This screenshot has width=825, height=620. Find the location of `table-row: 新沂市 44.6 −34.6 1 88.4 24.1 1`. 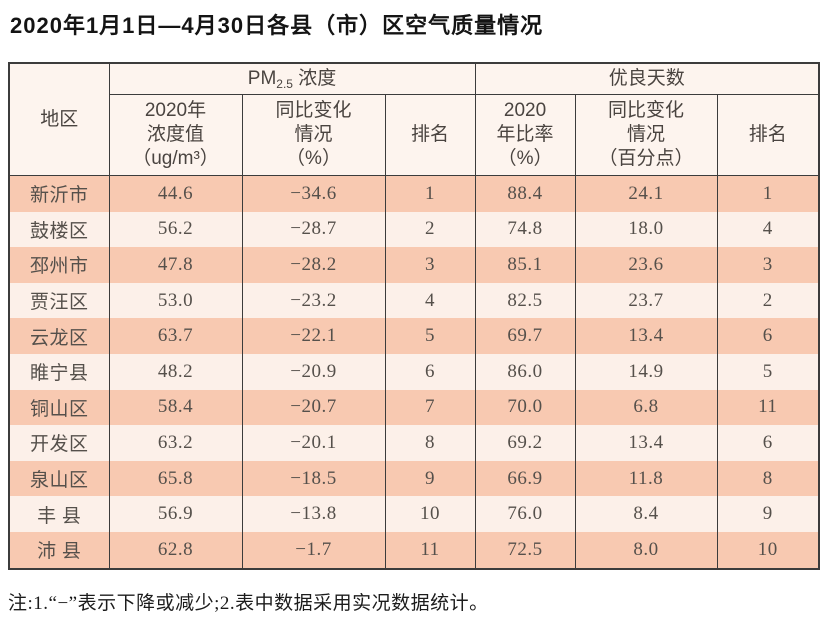

table-row: 新沂市 44.6 −34.6 1 88.4 24.1 1 is located at coordinates (414, 193).